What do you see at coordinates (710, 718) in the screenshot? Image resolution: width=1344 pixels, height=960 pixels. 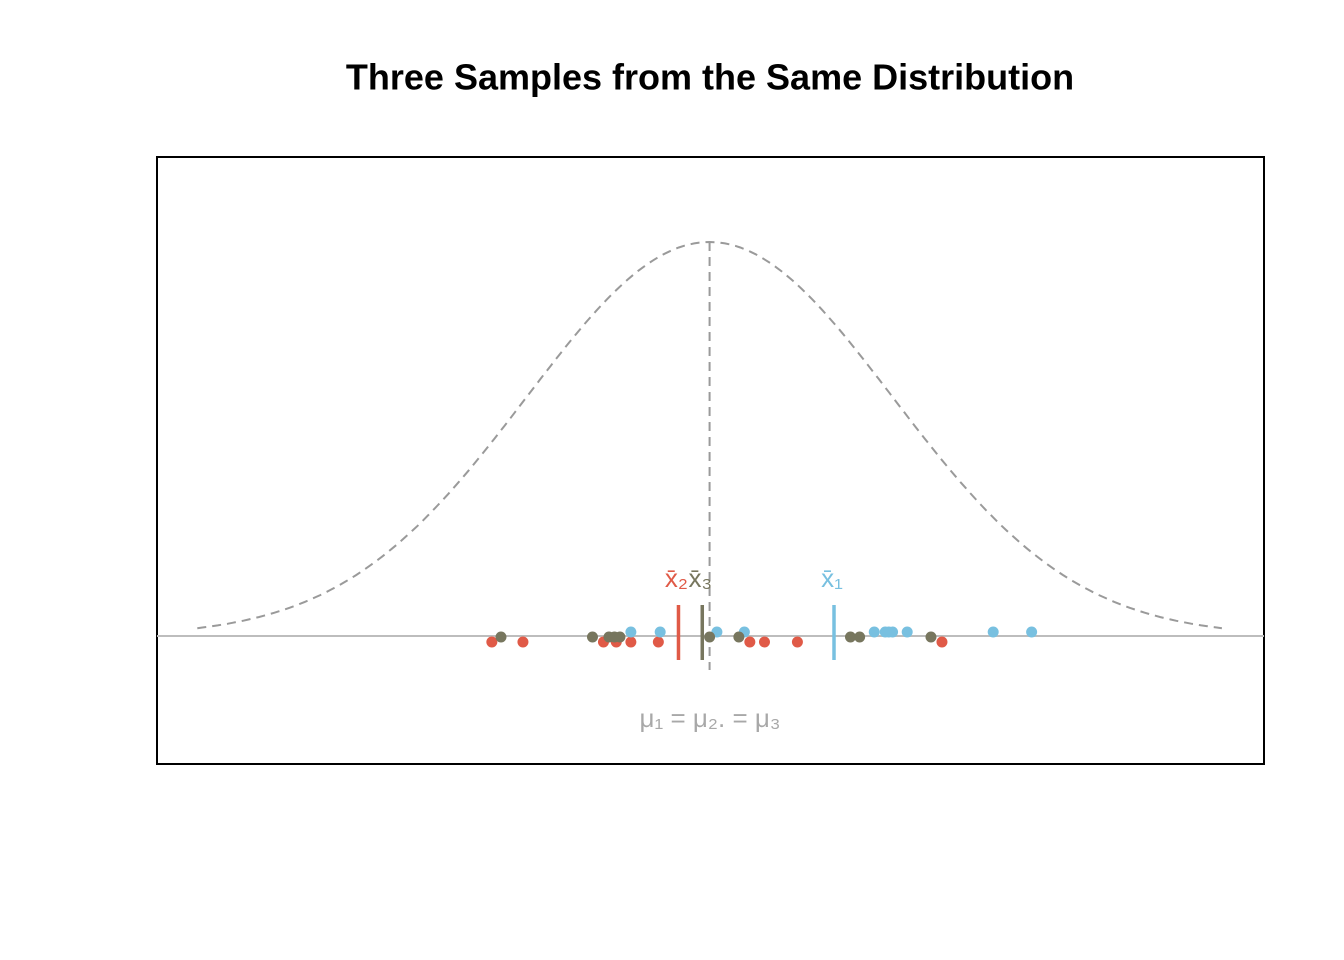 I see `annotation: μ₁ = μ₂. = μ₃` at bounding box center [710, 718].